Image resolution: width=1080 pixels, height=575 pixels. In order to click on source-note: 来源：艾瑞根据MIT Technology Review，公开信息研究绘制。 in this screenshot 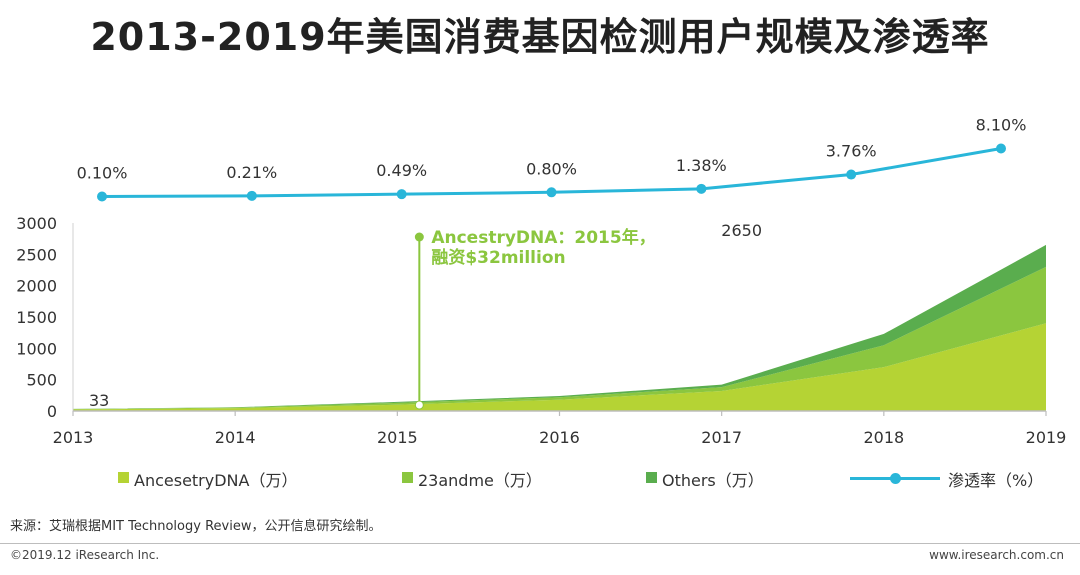, I will do `click(196, 526)`.